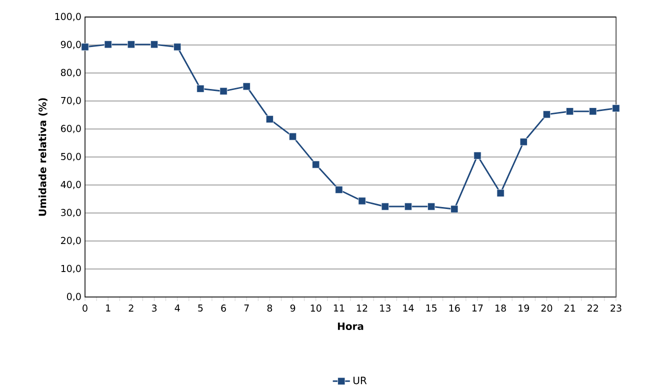 This screenshot has width=645, height=388. What do you see at coordinates (131, 308) in the screenshot?
I see `x-tick-label: 2` at bounding box center [131, 308].